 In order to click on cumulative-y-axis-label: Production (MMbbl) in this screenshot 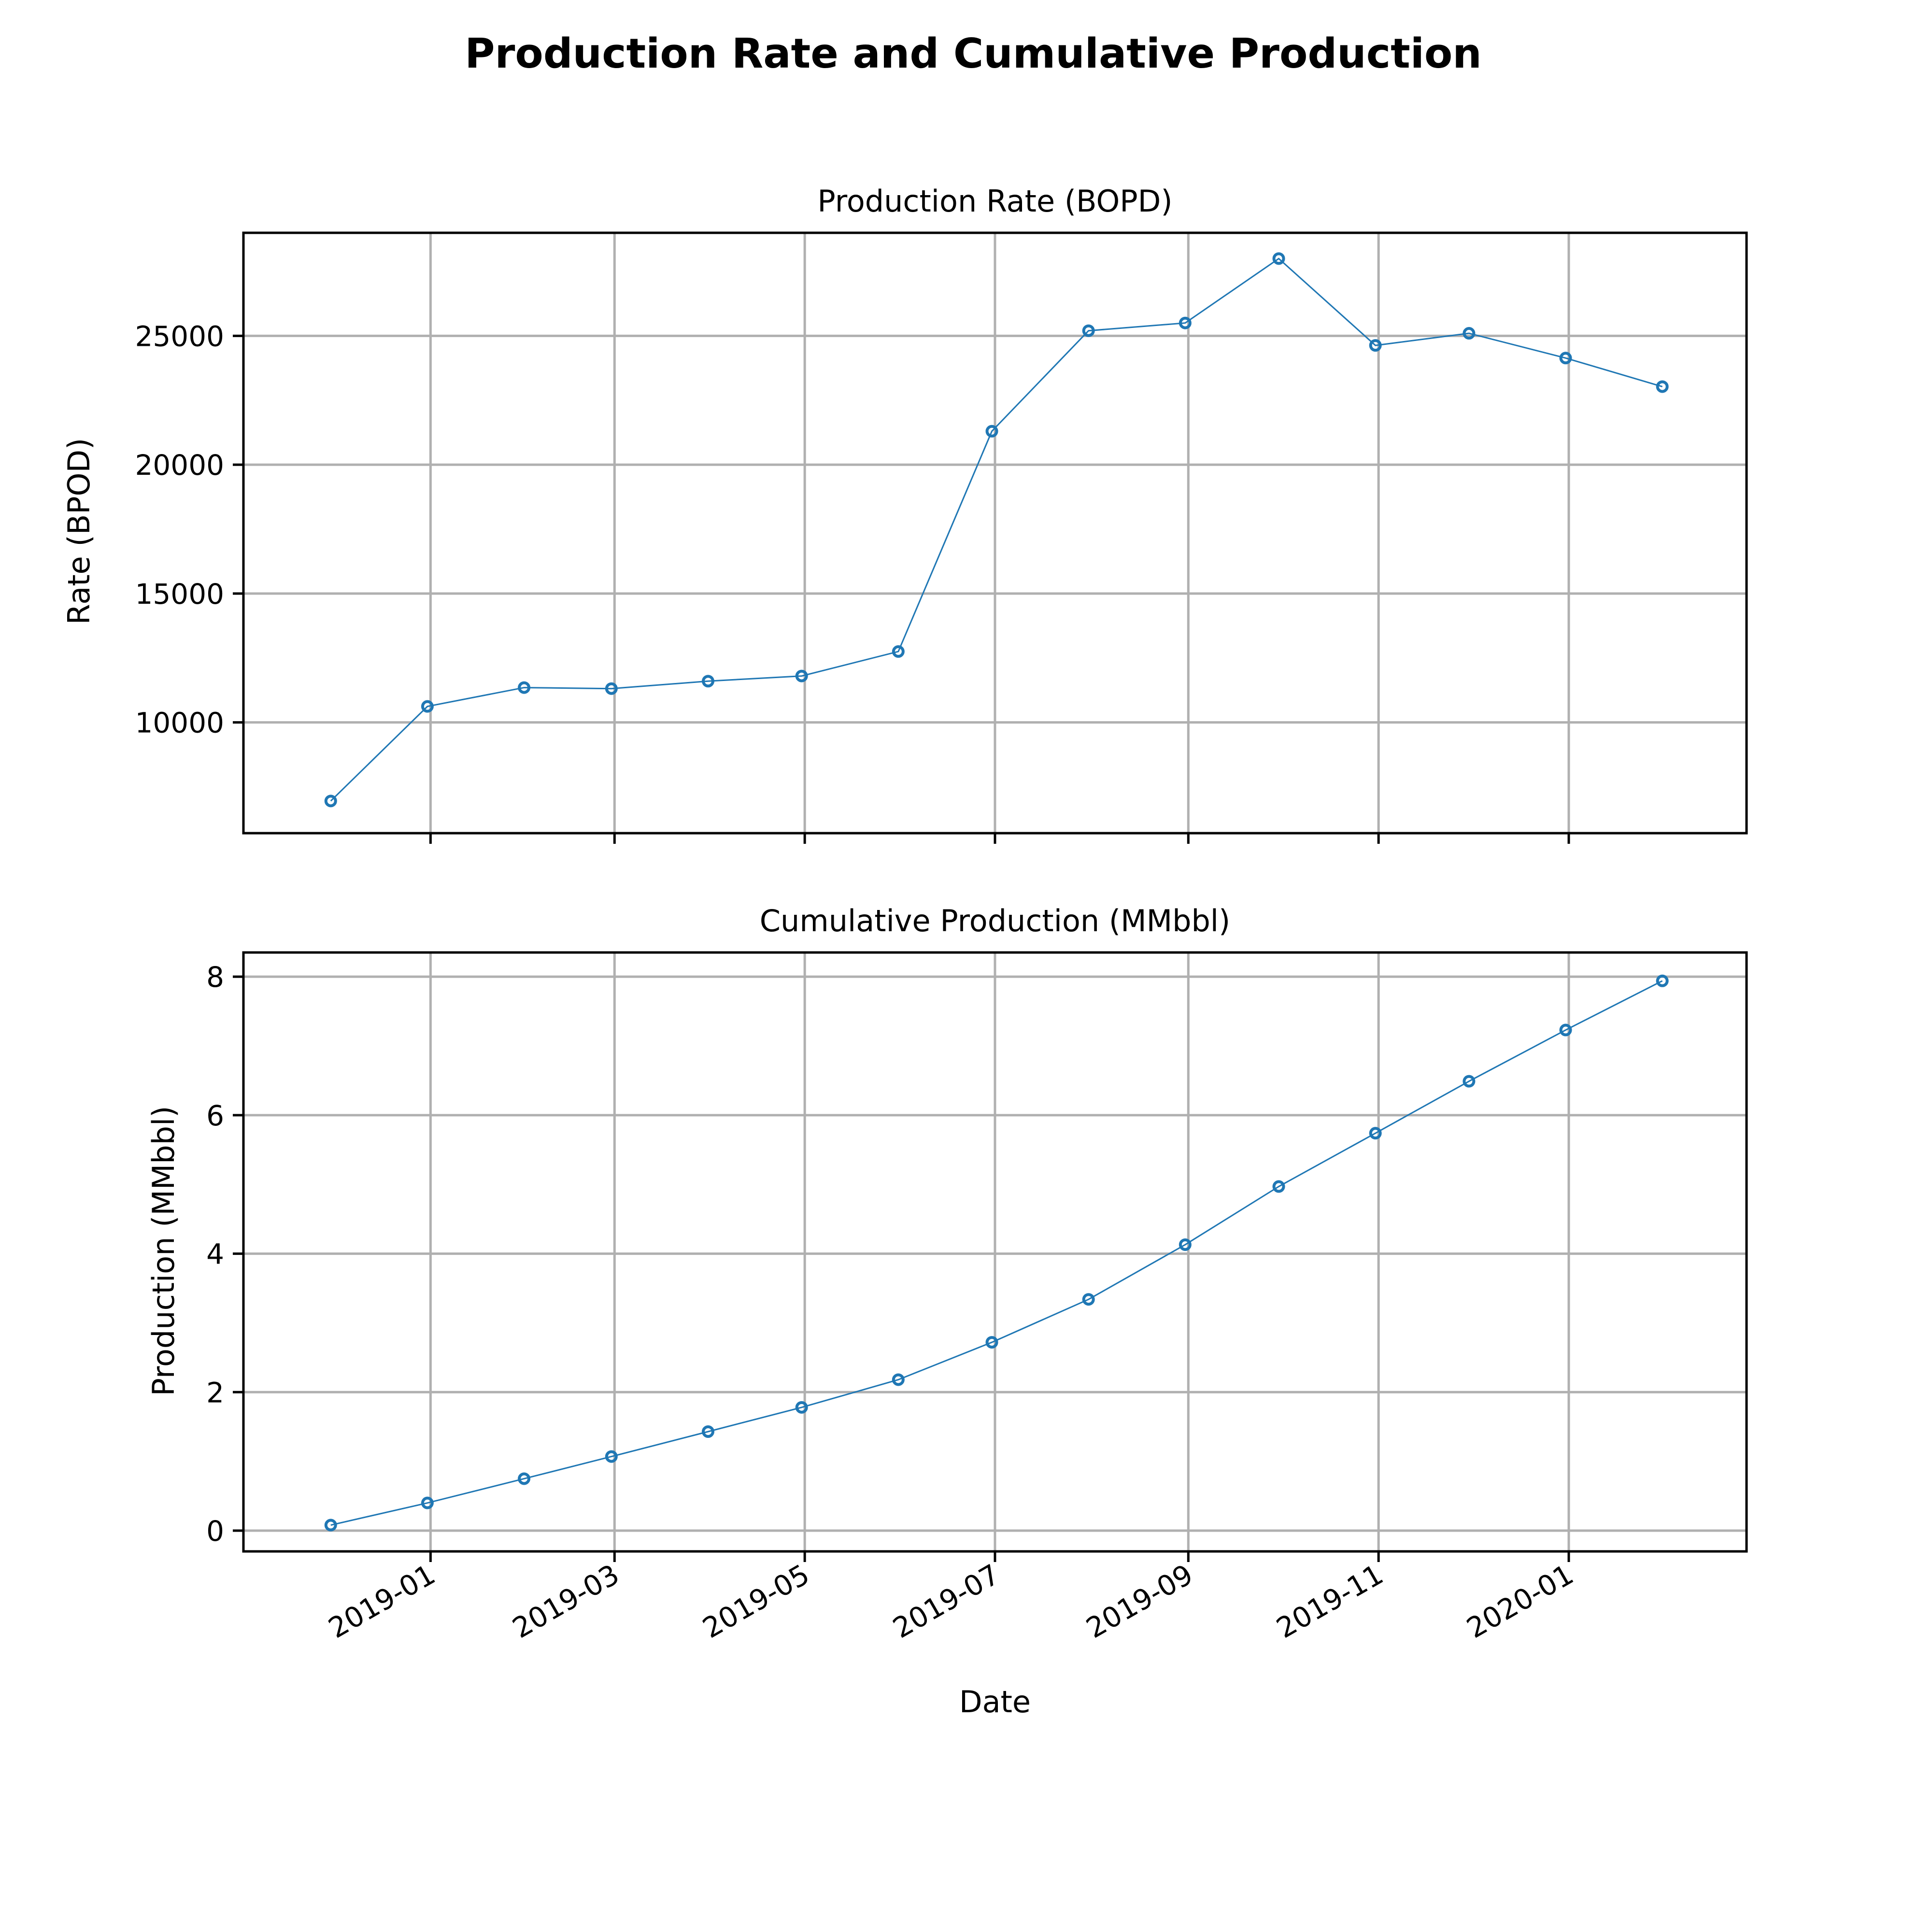, I will do `click(163, 1251)`.